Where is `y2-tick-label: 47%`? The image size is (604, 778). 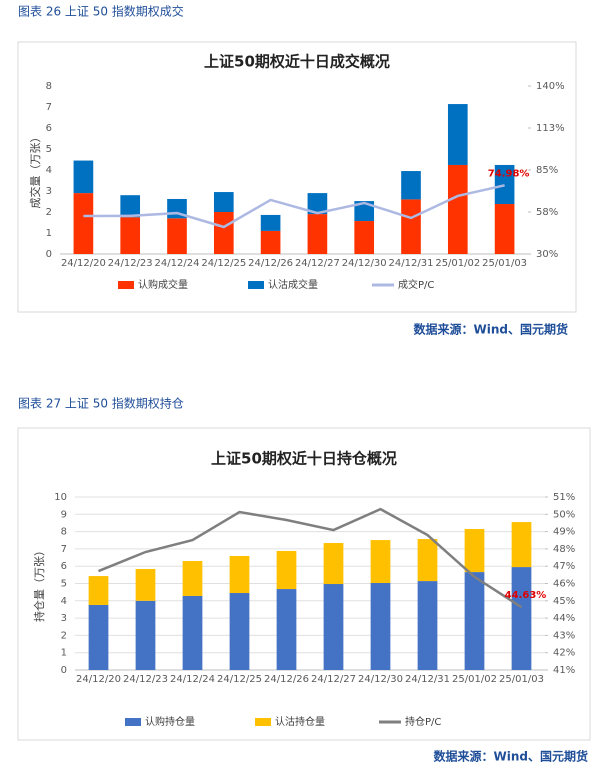
y2-tick-label: 47% is located at coordinates (564, 566).